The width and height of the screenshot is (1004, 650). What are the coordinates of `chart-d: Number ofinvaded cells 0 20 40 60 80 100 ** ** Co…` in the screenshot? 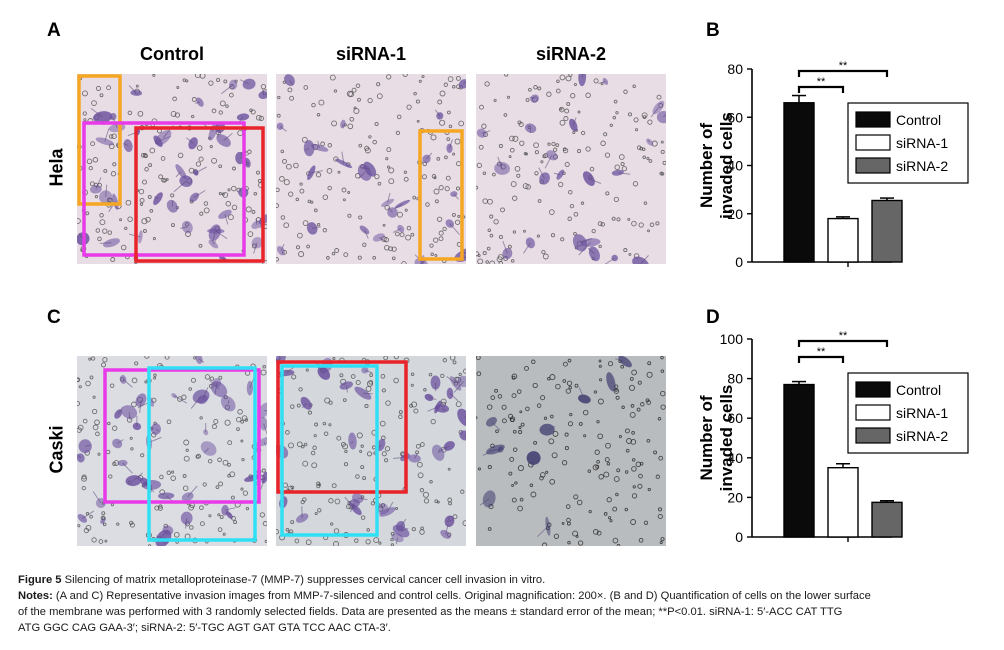 It's located at (833, 437).